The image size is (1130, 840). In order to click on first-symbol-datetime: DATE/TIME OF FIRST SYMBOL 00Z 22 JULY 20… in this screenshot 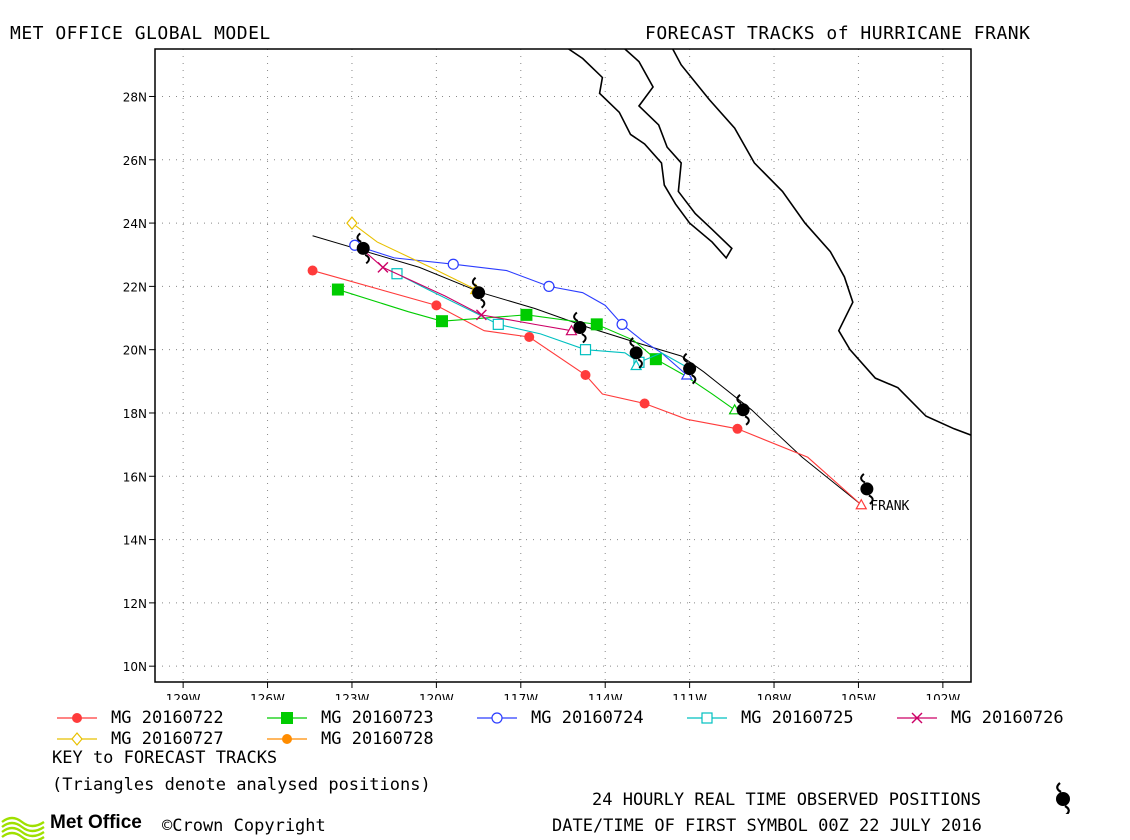, I will do `click(767, 826)`.